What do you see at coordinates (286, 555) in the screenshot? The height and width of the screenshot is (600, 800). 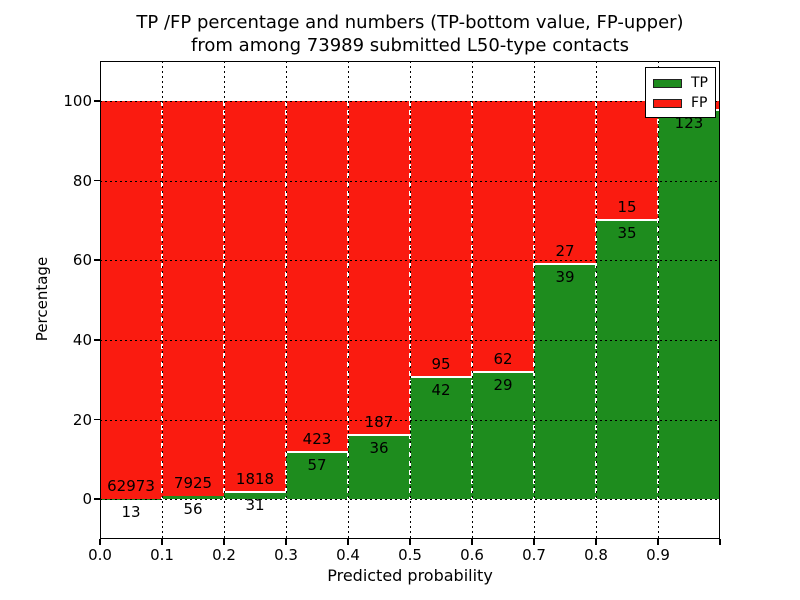 I see `x-tick-label: 0.3` at bounding box center [286, 555].